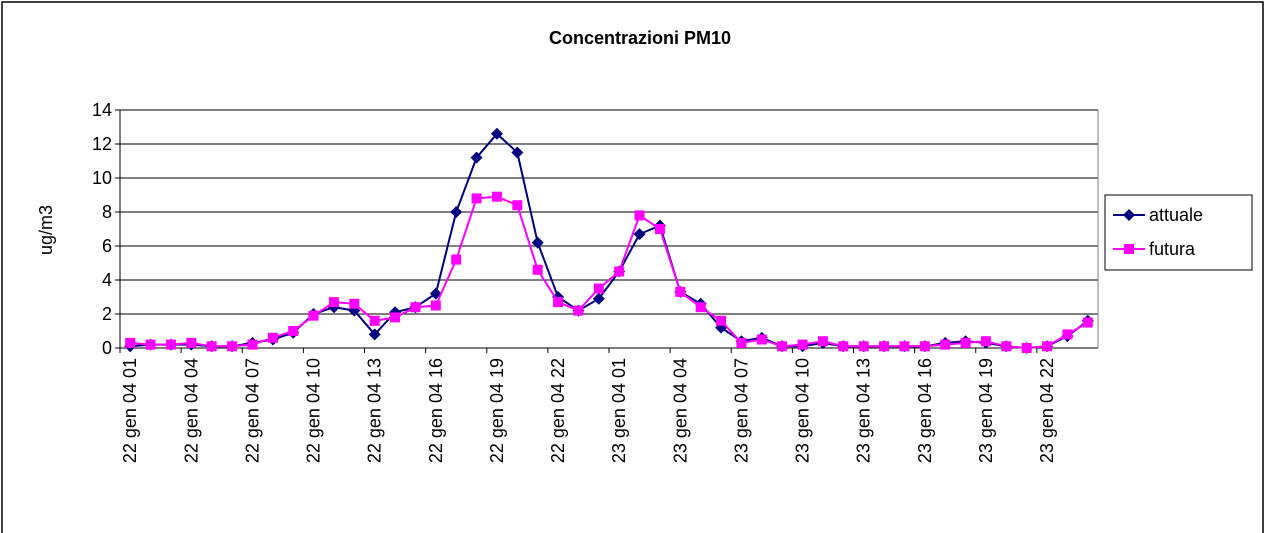 Image resolution: width=1266 pixels, height=533 pixels. Describe the element at coordinates (1178, 232) in the screenshot. I see `legend-box` at that location.